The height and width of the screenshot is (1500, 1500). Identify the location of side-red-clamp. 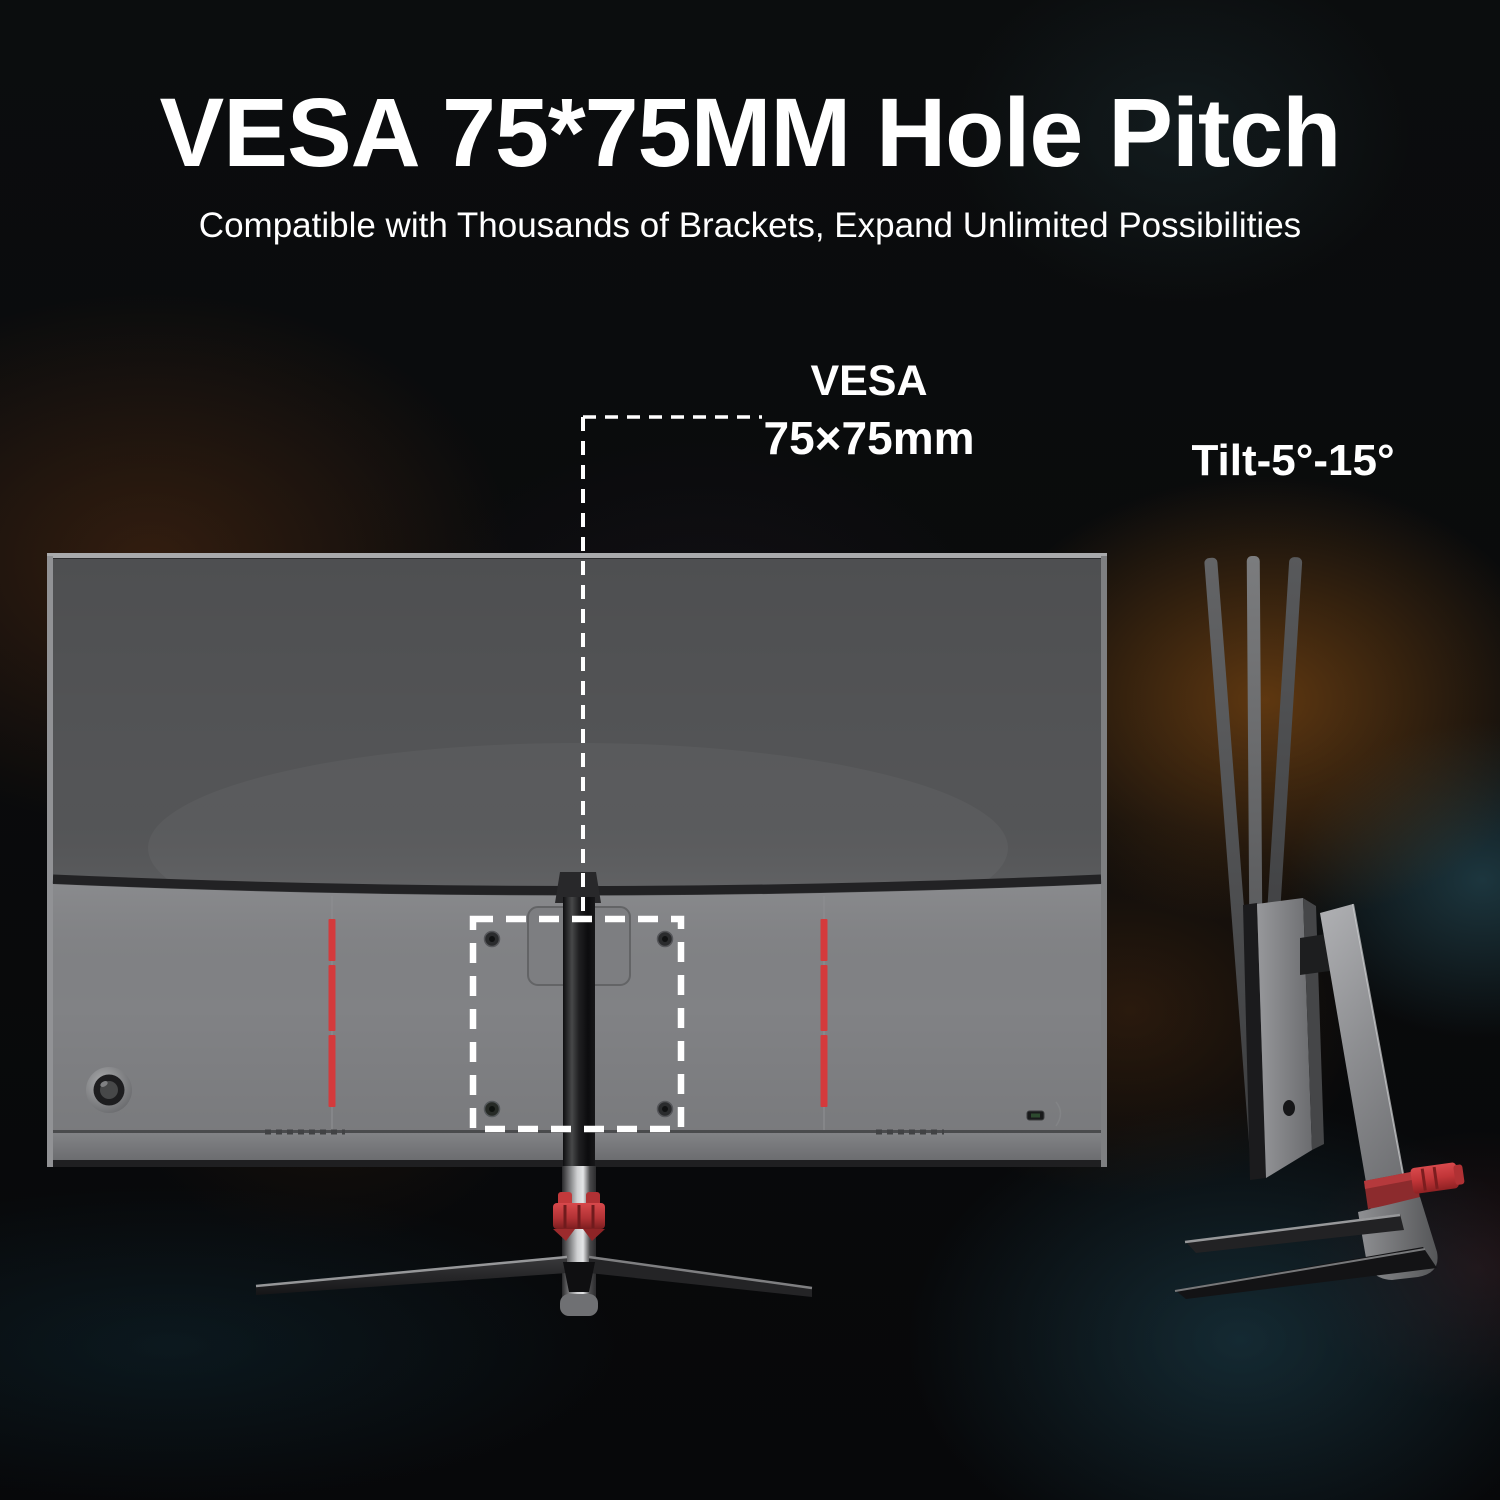
(1414, 1185).